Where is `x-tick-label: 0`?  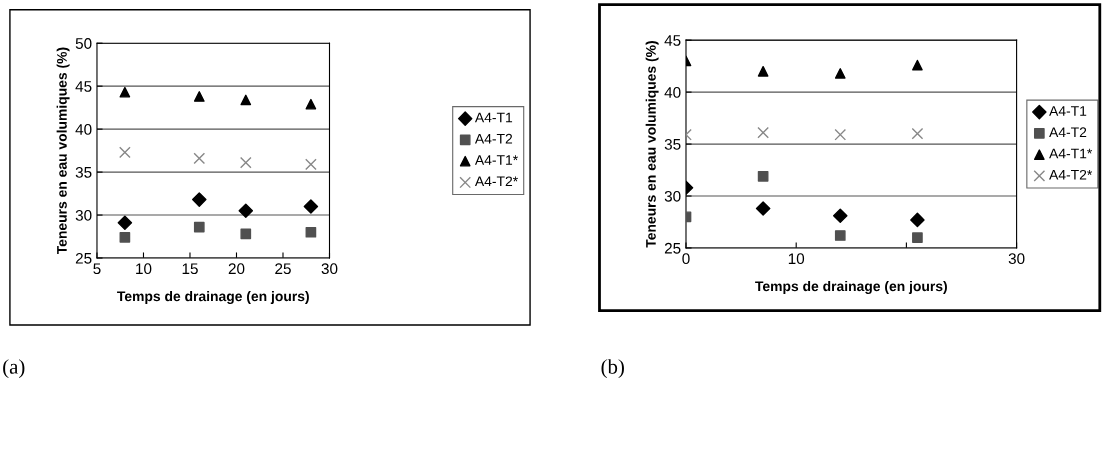 x-tick-label: 0 is located at coordinates (686, 259).